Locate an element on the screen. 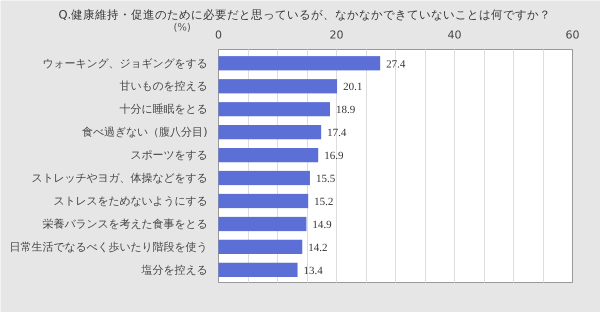 This screenshot has width=600, height=312. data-label: 14.9 is located at coordinates (322, 224).